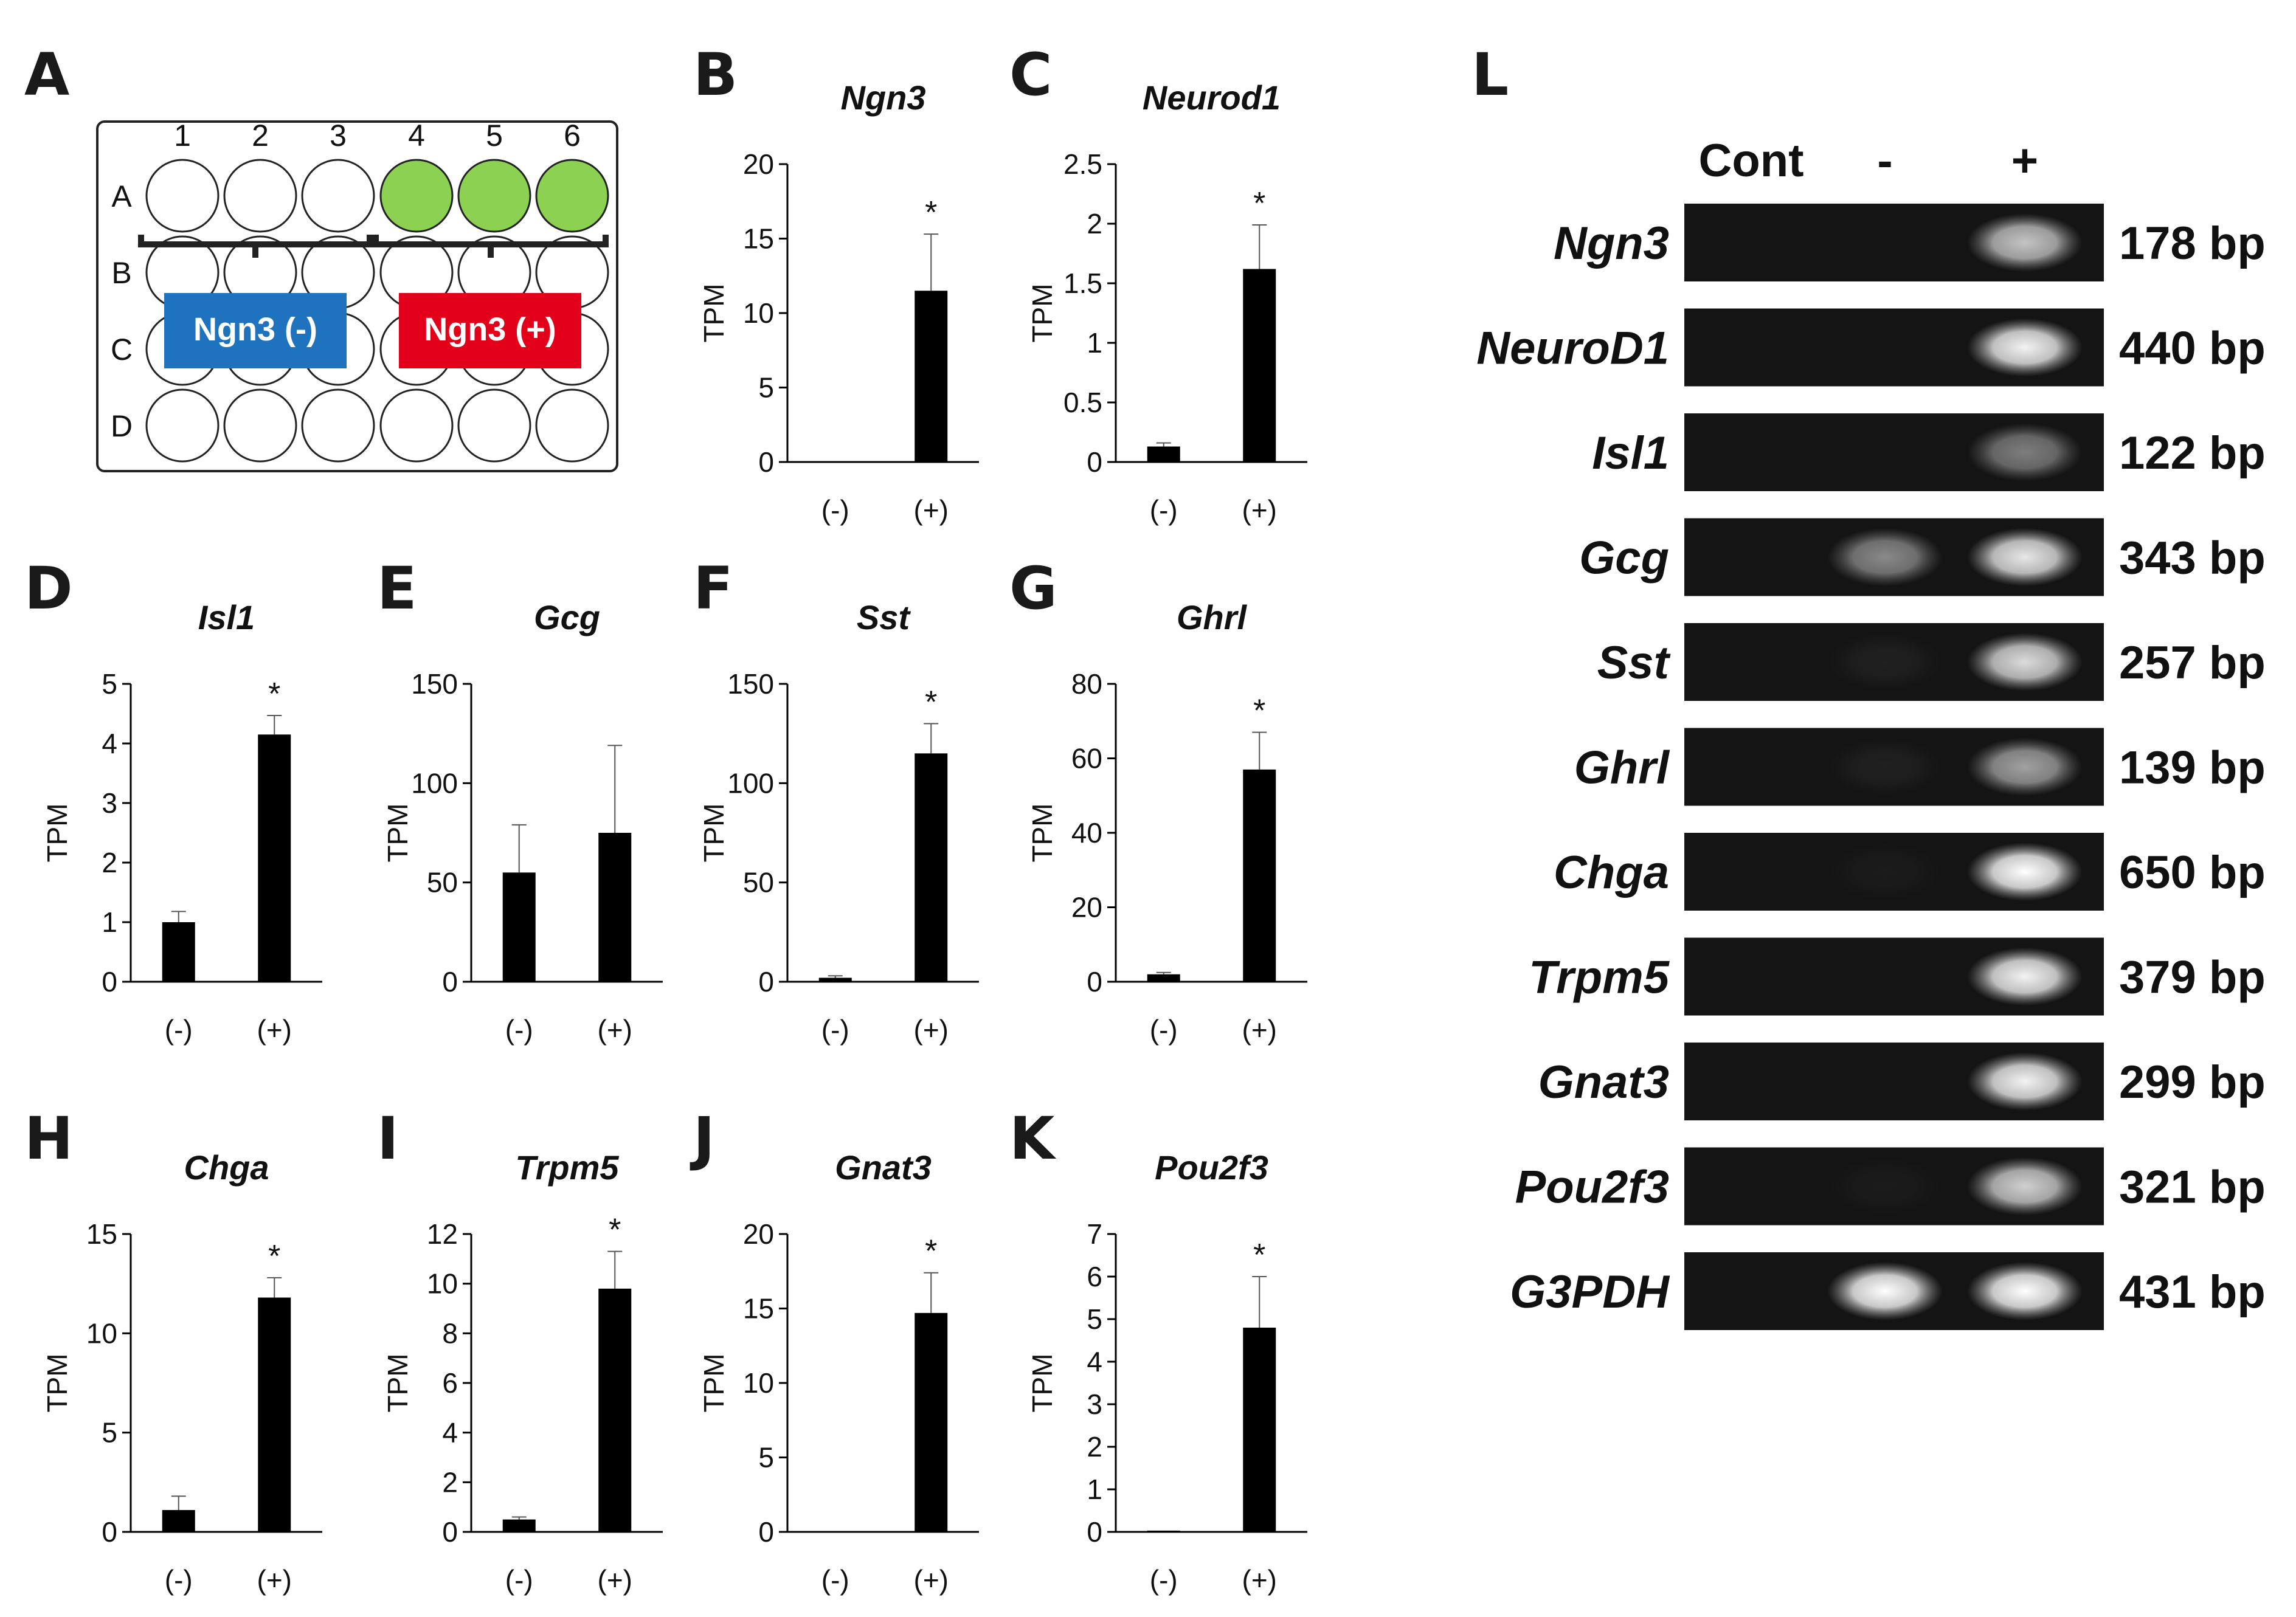 The width and height of the screenshot is (2296, 1617). Describe the element at coordinates (1213, 617) in the screenshot. I see `chart-title: Ghrl` at that location.